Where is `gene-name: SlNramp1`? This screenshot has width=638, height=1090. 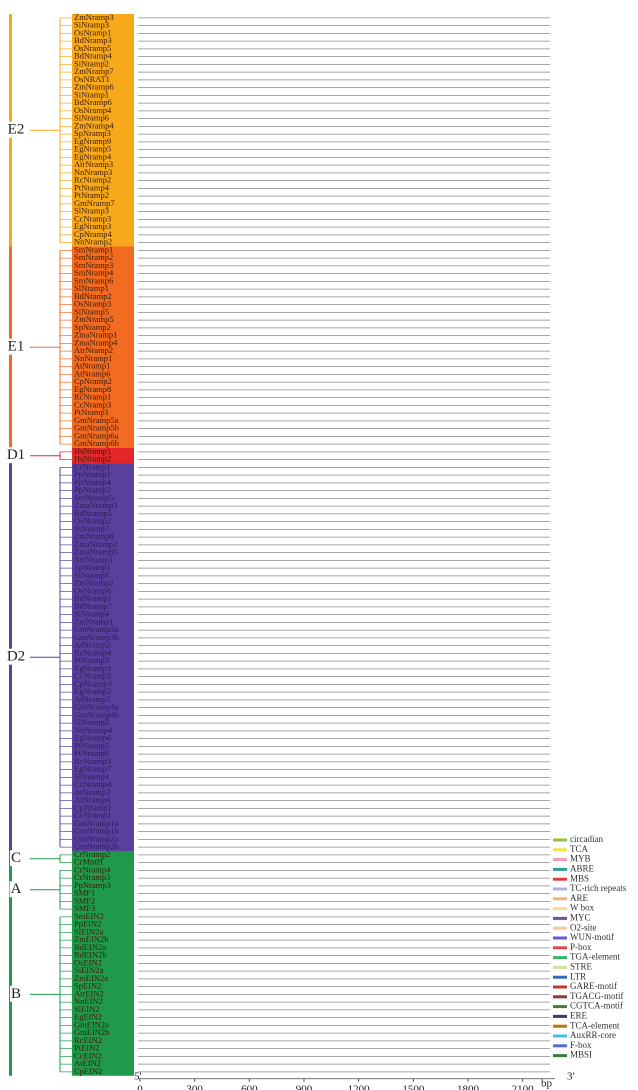
gene-name: SlNramp1 is located at coordinates (91, 288).